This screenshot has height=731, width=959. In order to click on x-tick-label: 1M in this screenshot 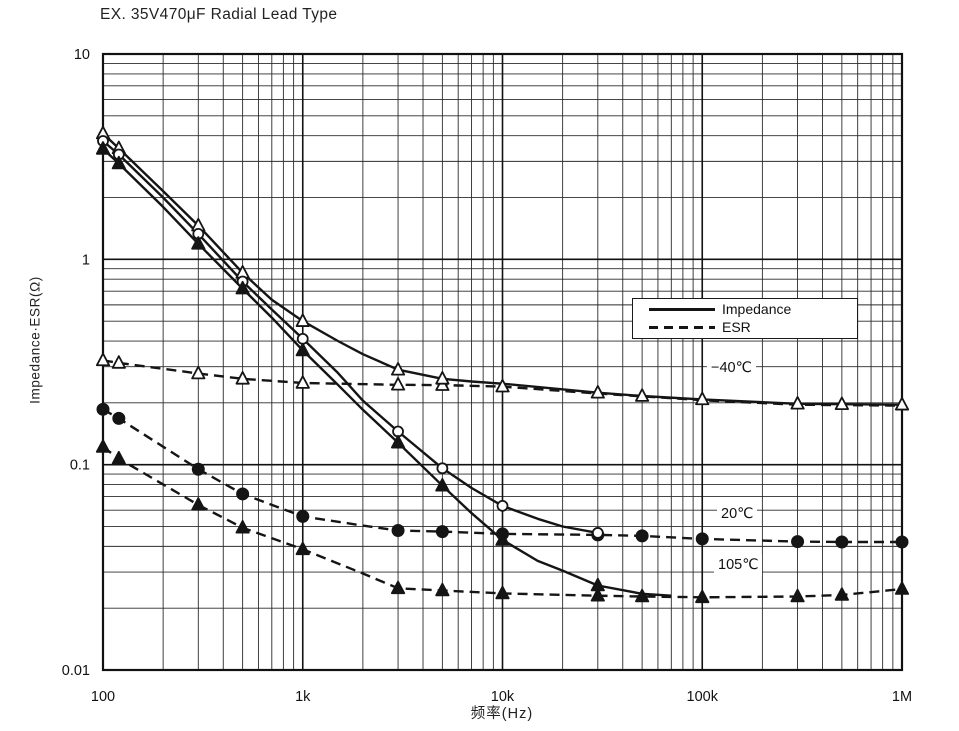, I will do `click(902, 697)`.